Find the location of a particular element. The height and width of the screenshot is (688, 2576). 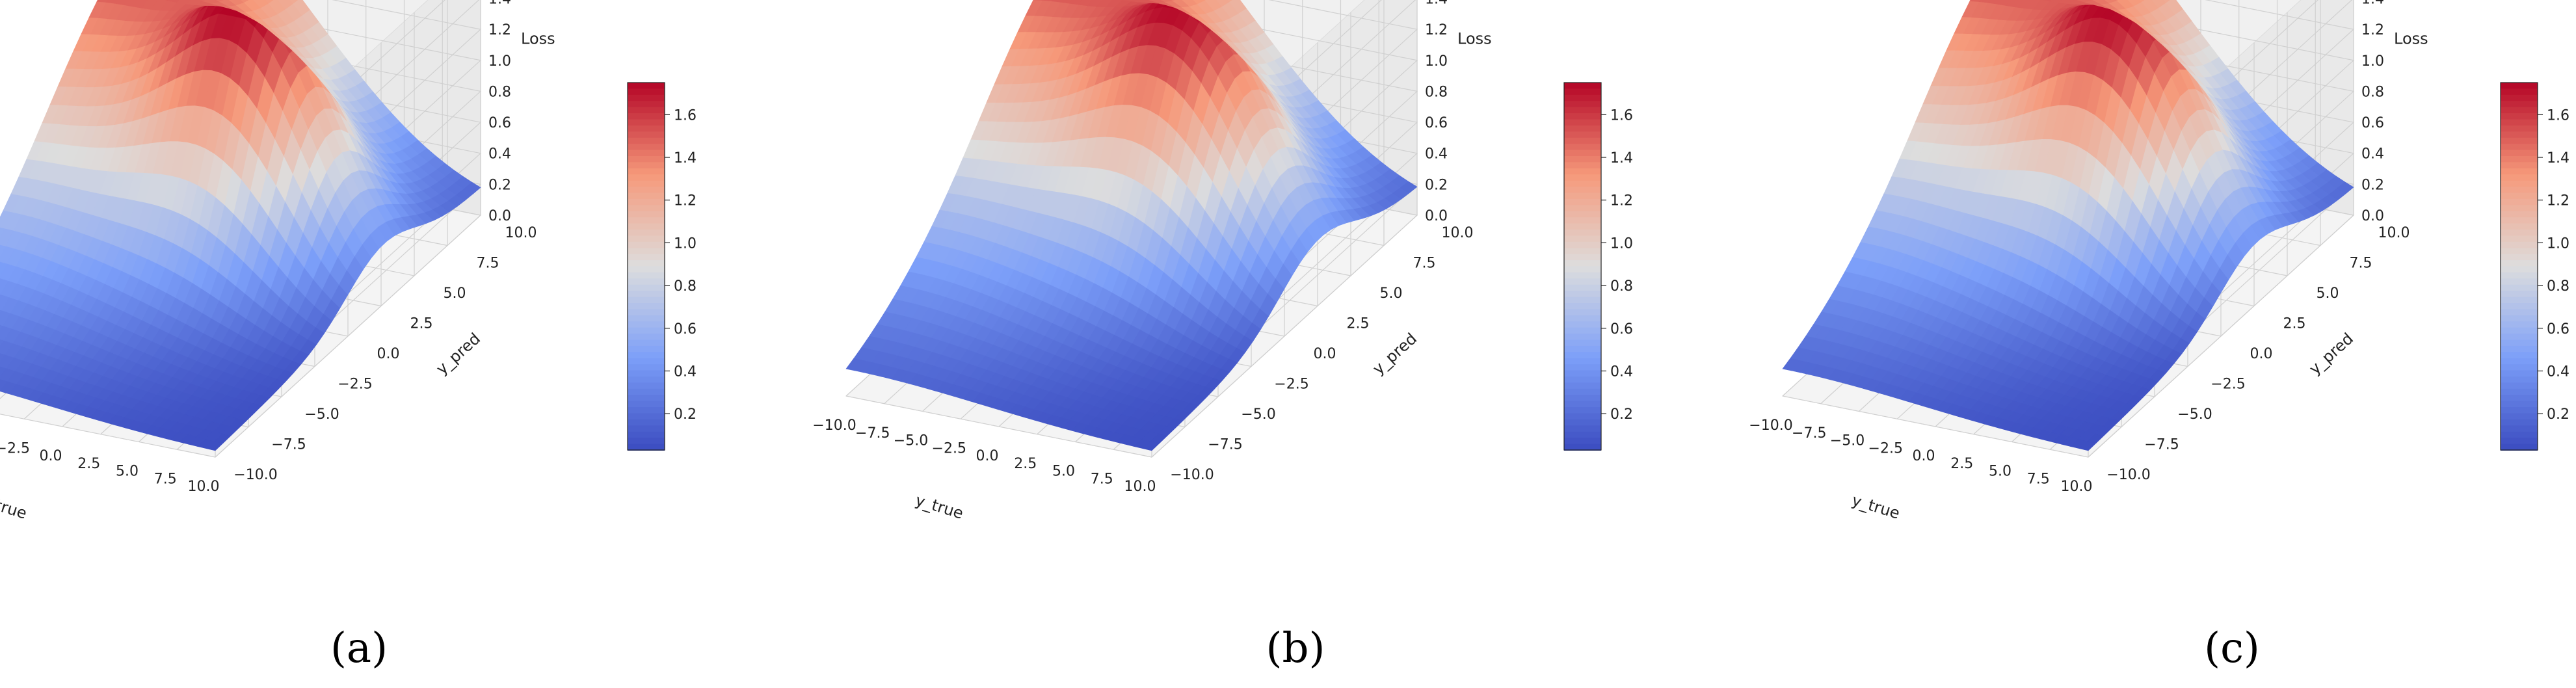

colorbar-tick-label: 1.6 is located at coordinates (685, 116).